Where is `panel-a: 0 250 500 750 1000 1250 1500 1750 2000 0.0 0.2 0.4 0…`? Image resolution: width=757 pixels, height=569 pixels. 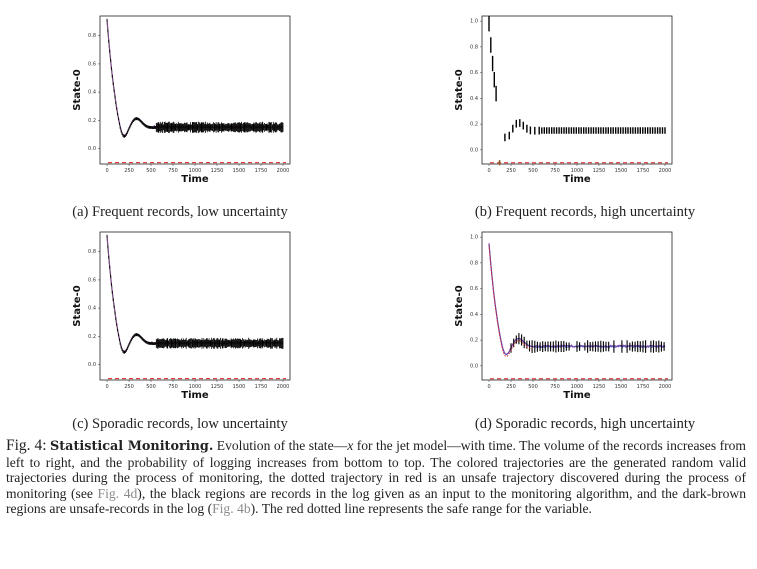
panel-a: 0 250 500 750 1000 1250 1500 1750 2000 0.0 0.2 0.4 0… is located at coordinates (228, 110).